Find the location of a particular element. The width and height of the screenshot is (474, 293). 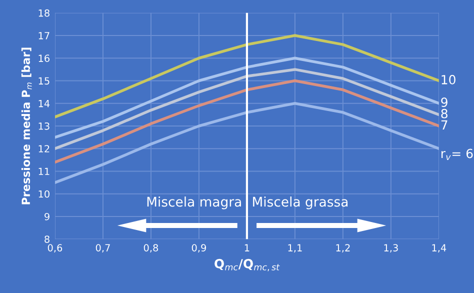

x-tick-label: 0,7 is located at coordinates (103, 248).